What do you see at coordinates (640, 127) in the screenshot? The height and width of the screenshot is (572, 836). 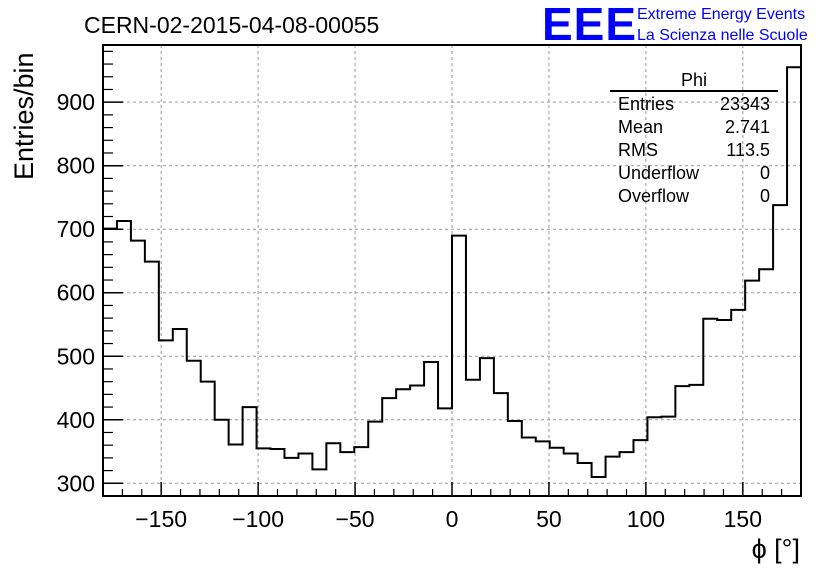 I see `stats-label-mean: Mean` at bounding box center [640, 127].